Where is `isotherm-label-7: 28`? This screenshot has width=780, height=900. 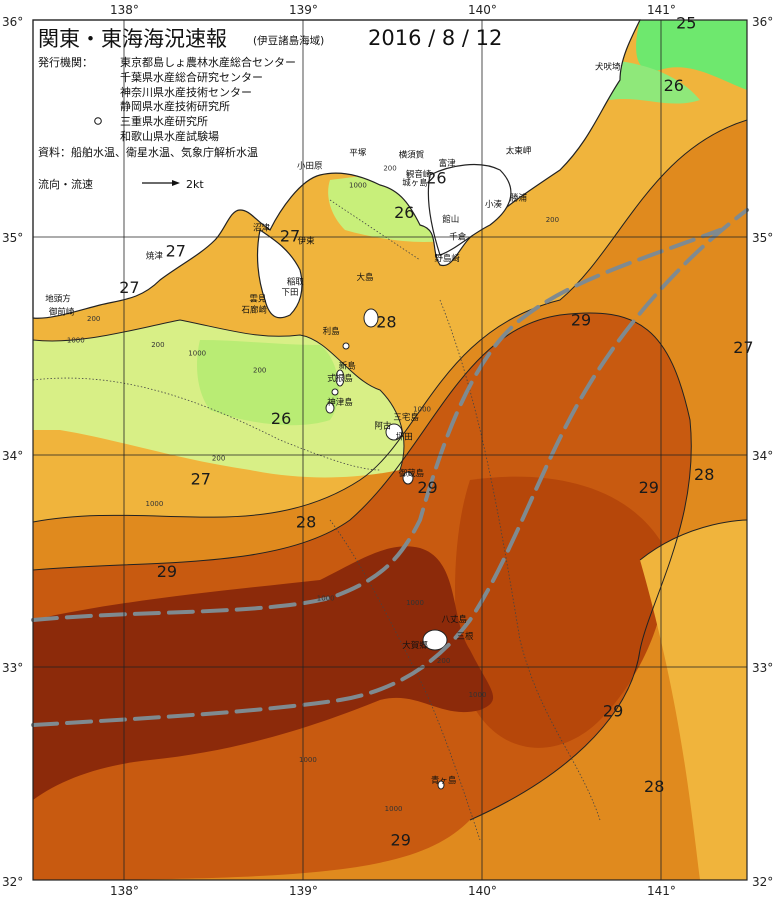 isotherm-label-7: 28 is located at coordinates (386, 321).